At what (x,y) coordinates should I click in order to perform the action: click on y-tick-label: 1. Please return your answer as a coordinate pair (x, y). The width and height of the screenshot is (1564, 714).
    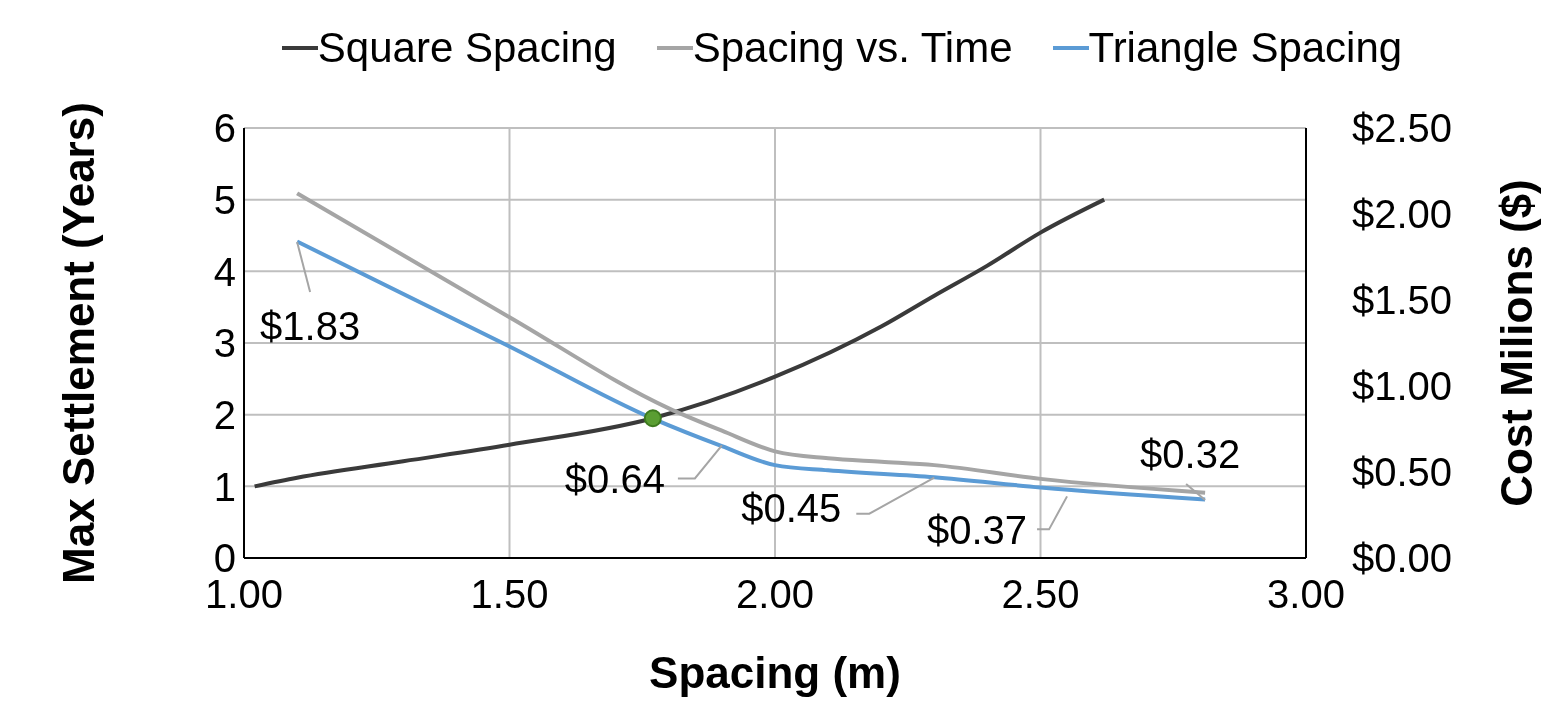
    Looking at the image, I should click on (224, 486).